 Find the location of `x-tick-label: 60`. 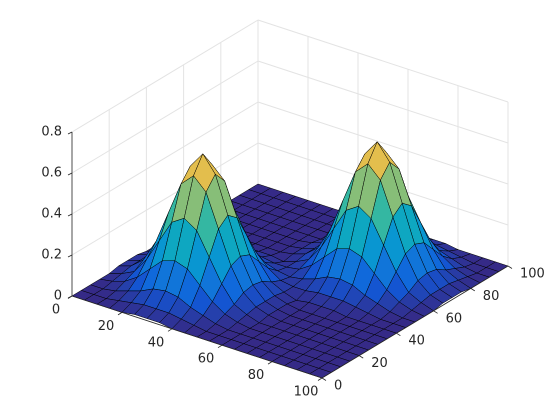

x-tick-label: 60 is located at coordinates (206, 359).